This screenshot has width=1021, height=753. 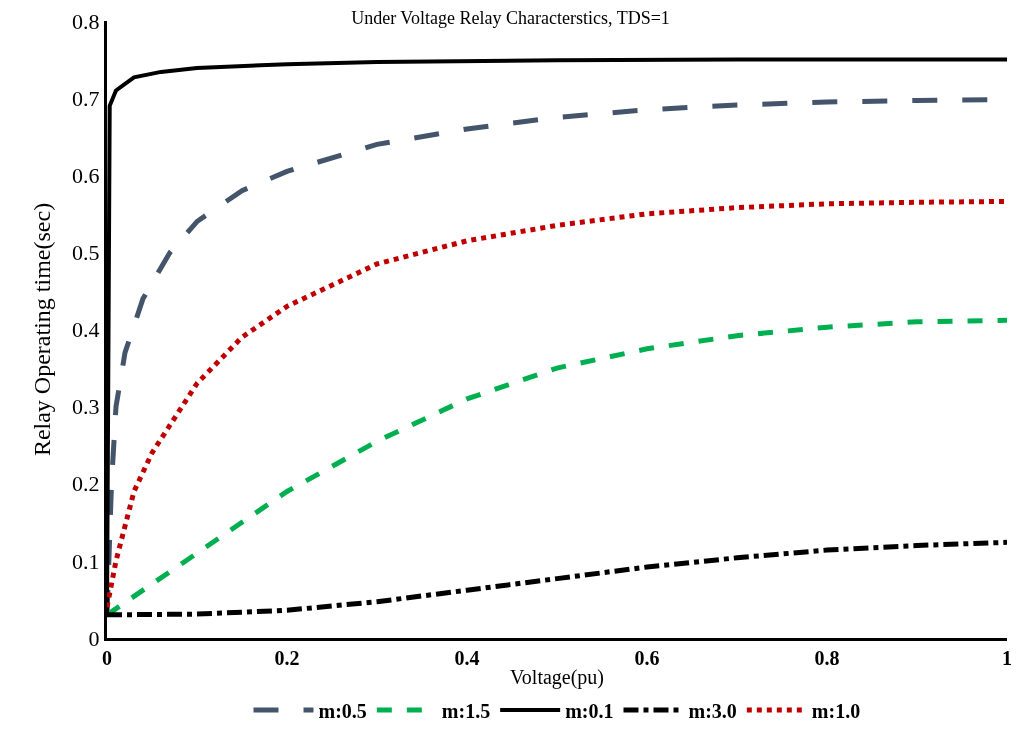 What do you see at coordinates (42, 329) in the screenshot?
I see `y-axis-title: Relay Operating time(sec)` at bounding box center [42, 329].